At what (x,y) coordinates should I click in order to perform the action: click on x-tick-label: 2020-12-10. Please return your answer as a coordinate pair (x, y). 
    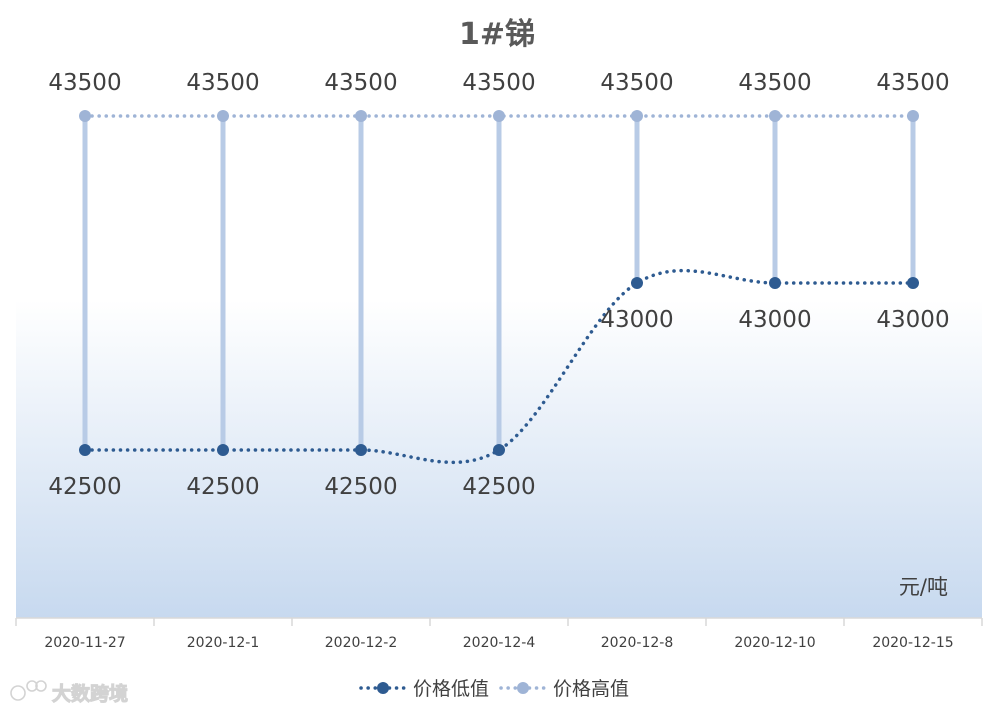
    Looking at the image, I should click on (774, 643).